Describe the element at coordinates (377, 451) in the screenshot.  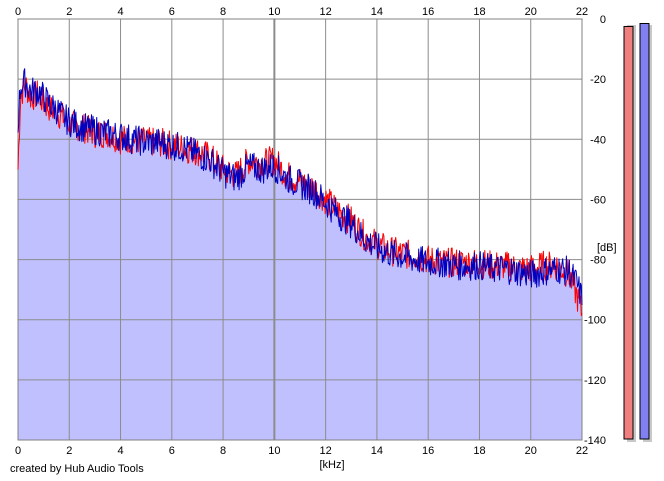
I see `x-tick-label-bottom: 14` at that location.